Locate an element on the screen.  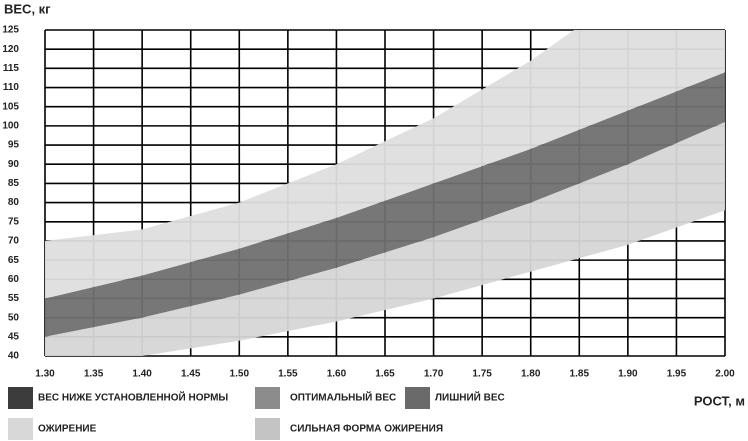
x-tick-label: 1.60 is located at coordinates (337, 374).